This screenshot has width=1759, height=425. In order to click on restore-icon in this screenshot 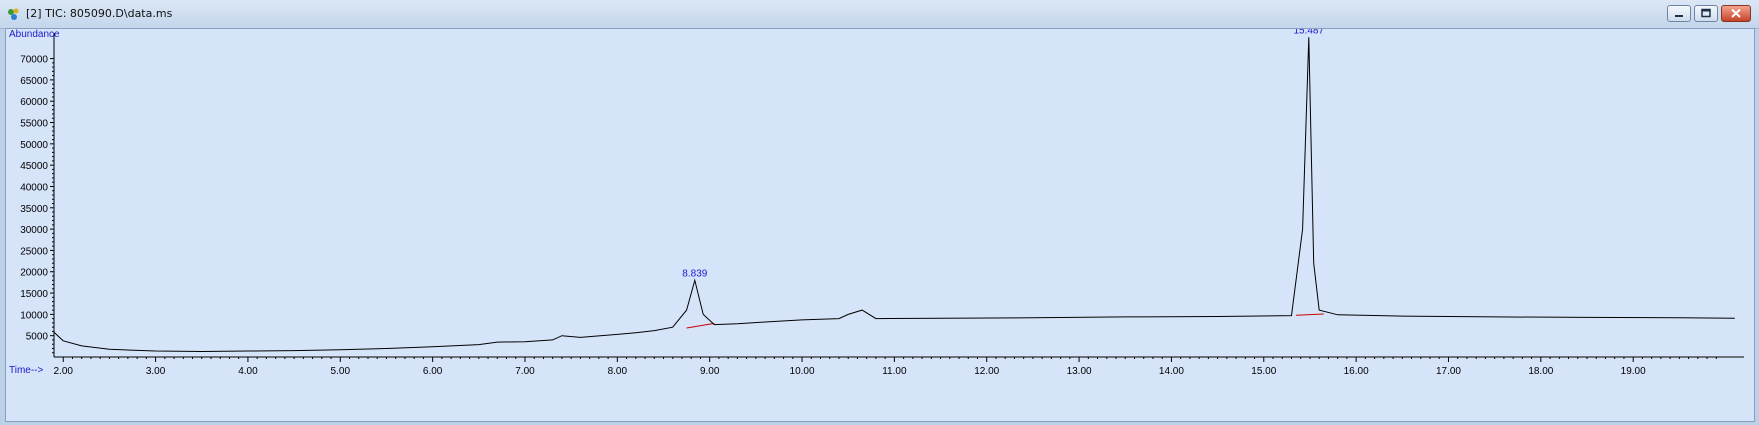, I will do `click(1706, 13)`.